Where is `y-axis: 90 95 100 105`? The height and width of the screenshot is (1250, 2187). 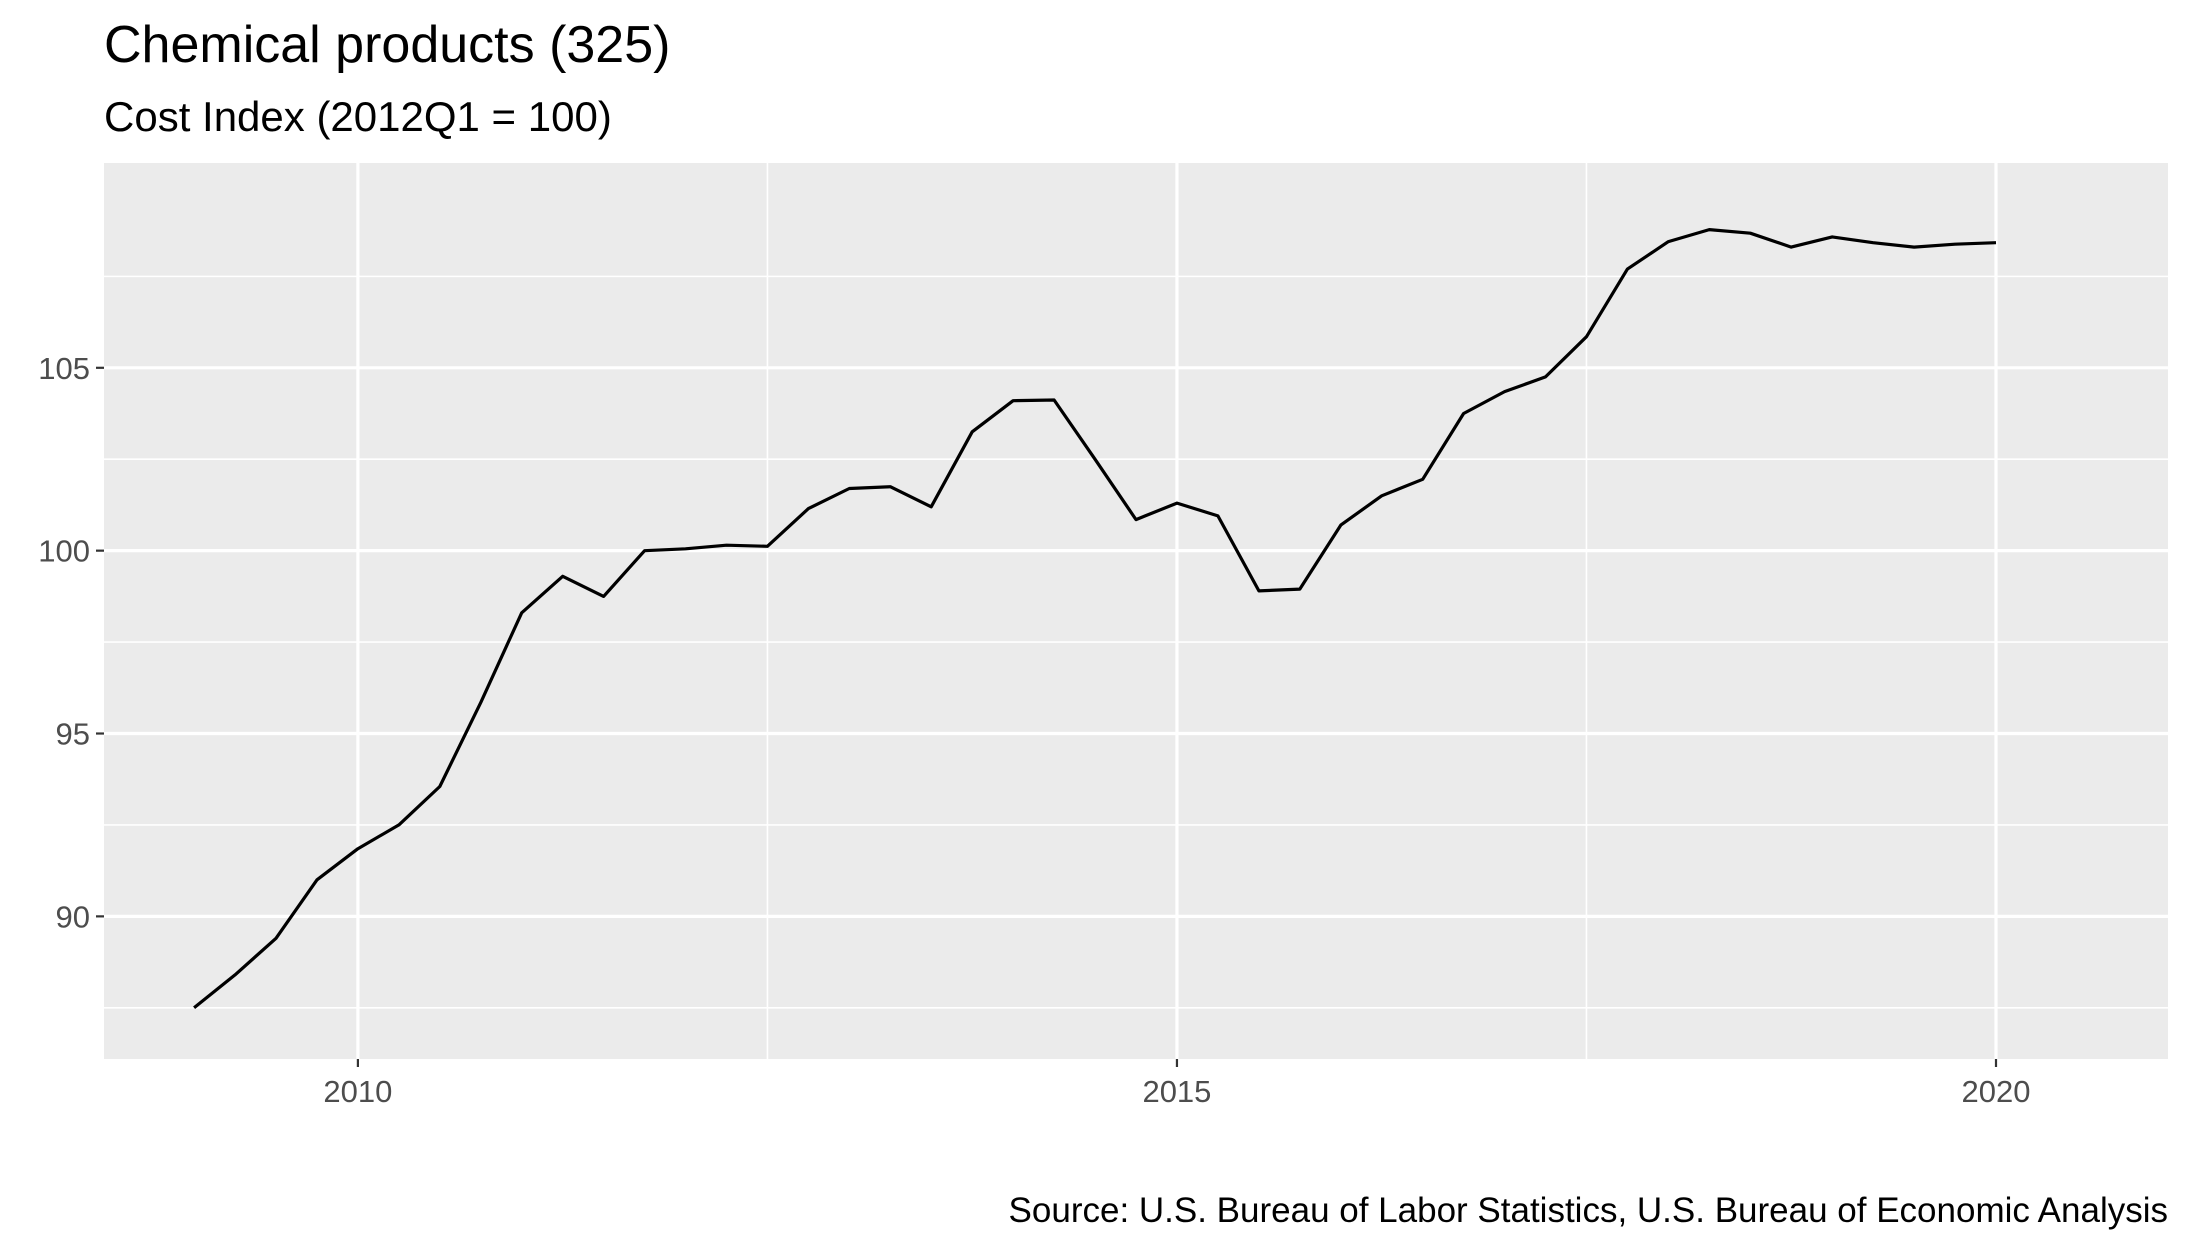
y-axis: 90 95 100 105 is located at coordinates (71, 642).